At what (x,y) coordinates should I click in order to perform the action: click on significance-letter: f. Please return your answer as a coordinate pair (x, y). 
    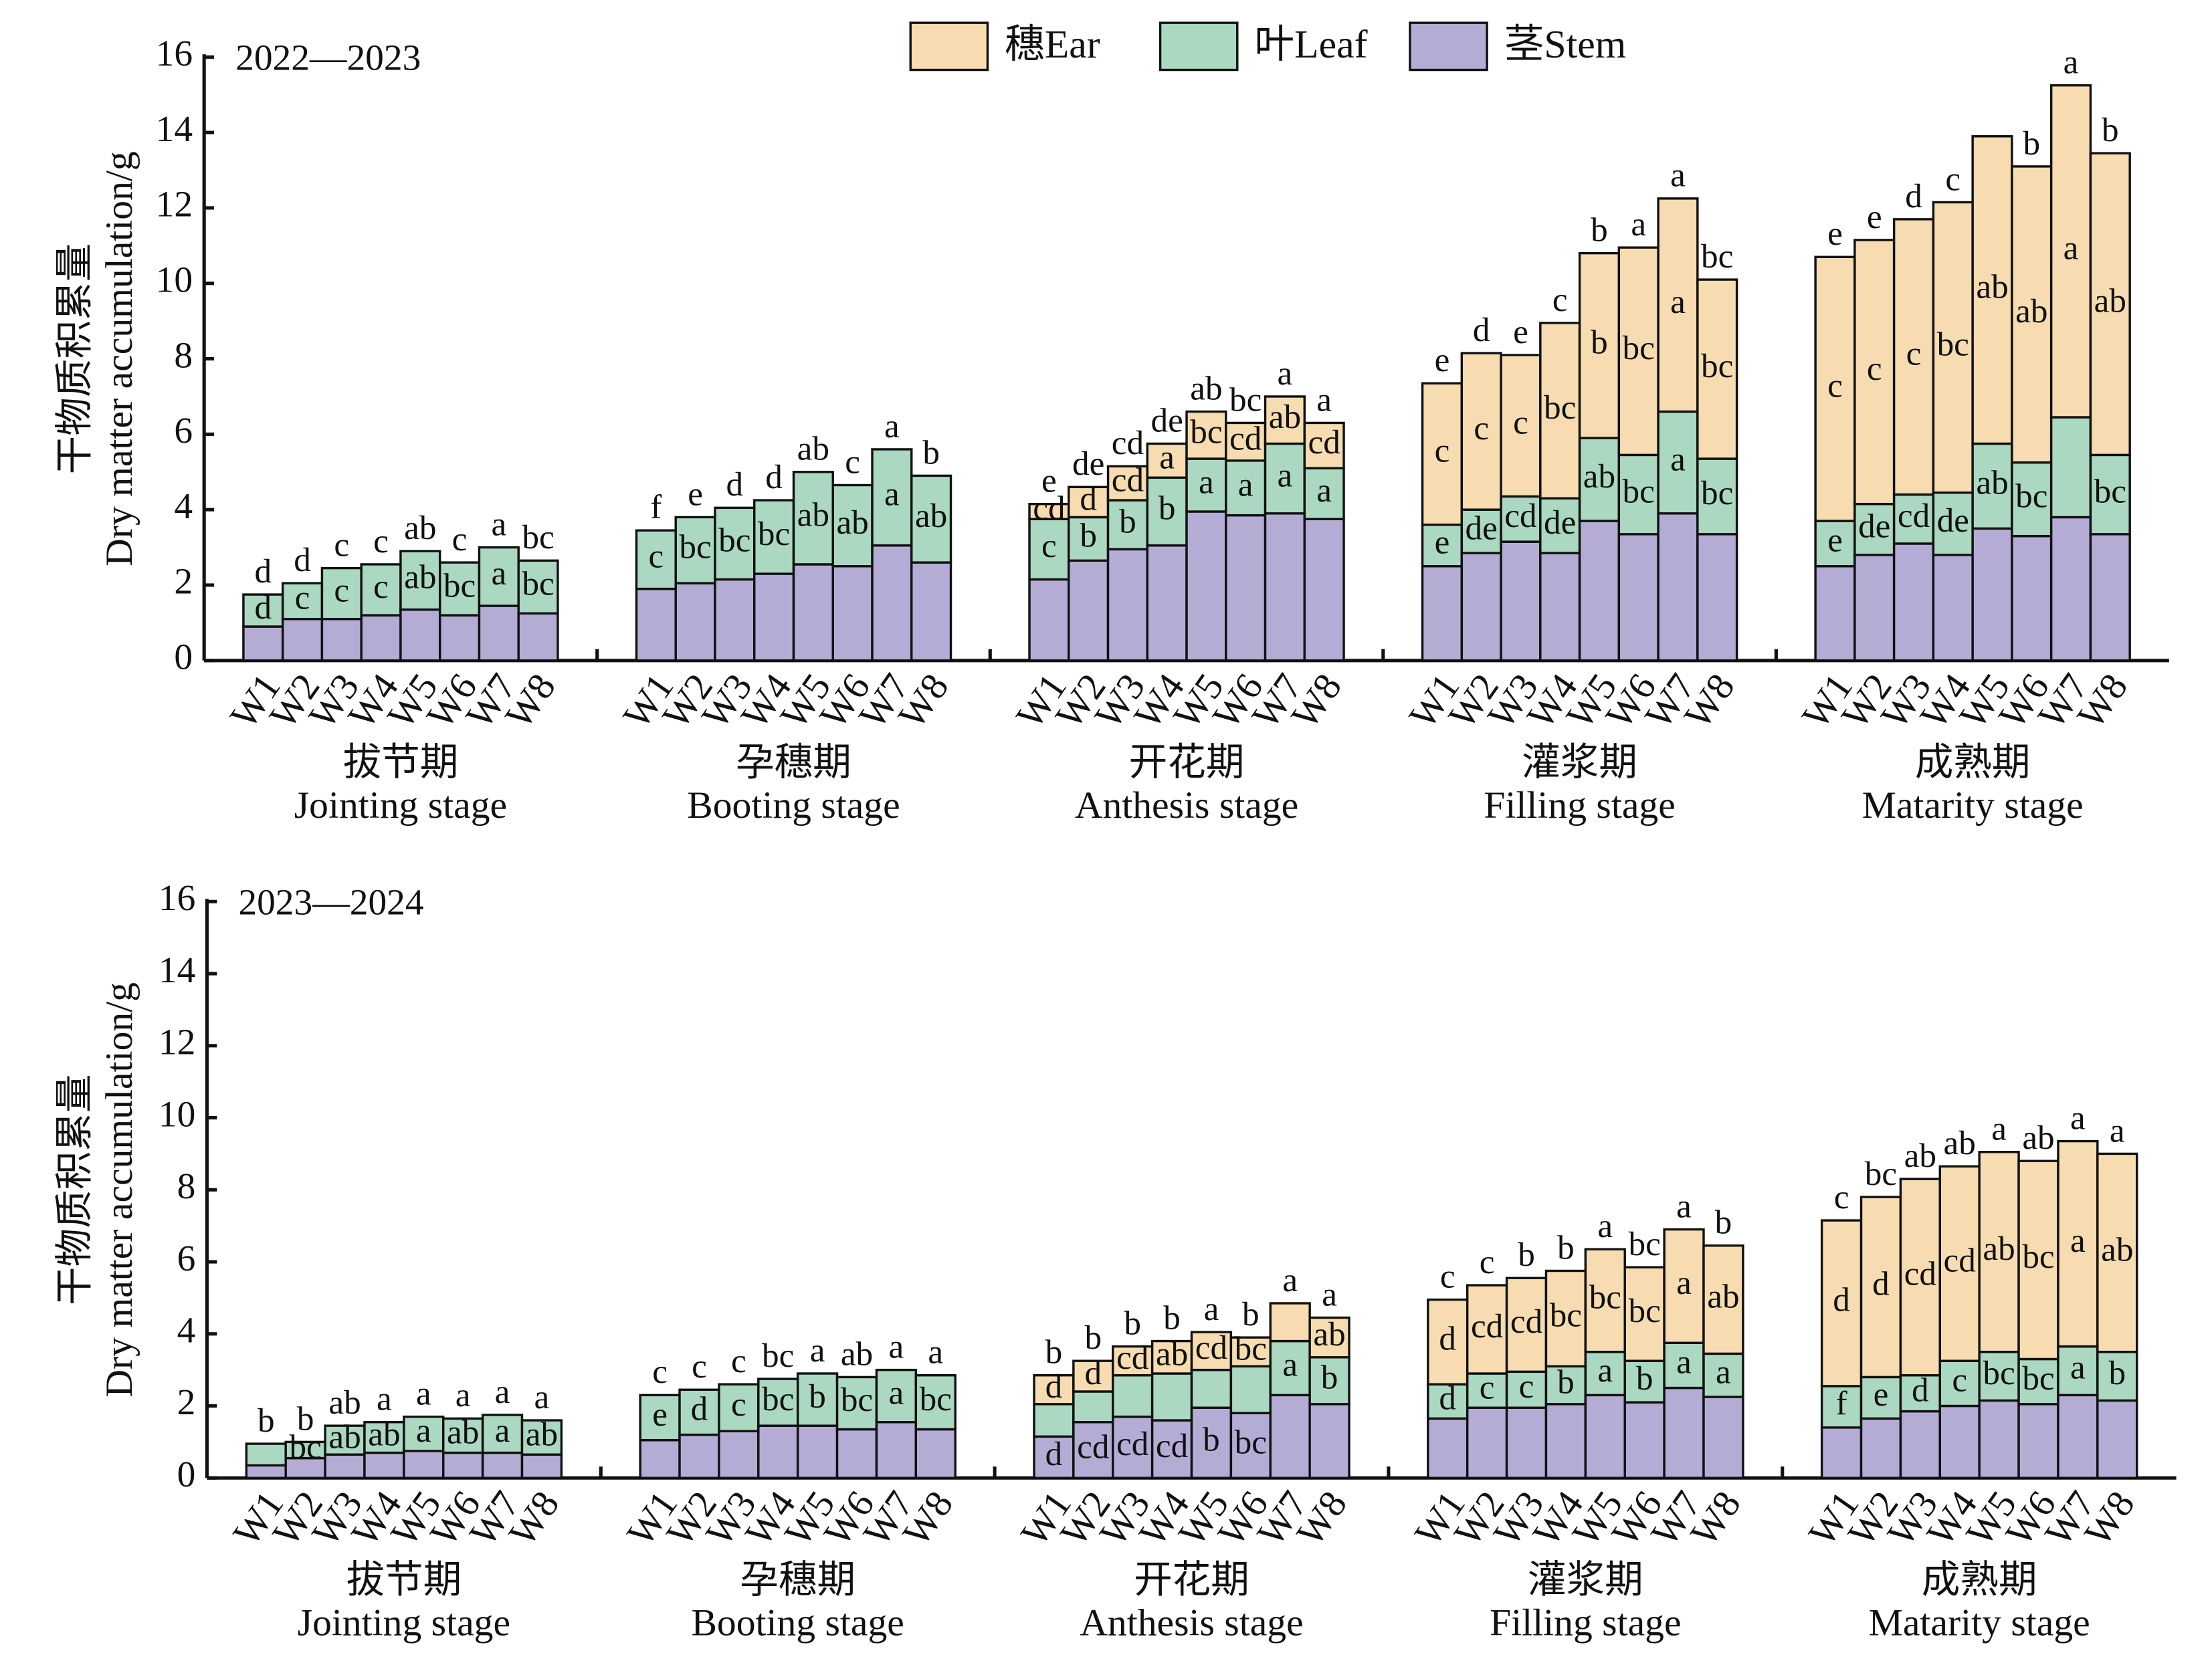
    Looking at the image, I should click on (1842, 1404).